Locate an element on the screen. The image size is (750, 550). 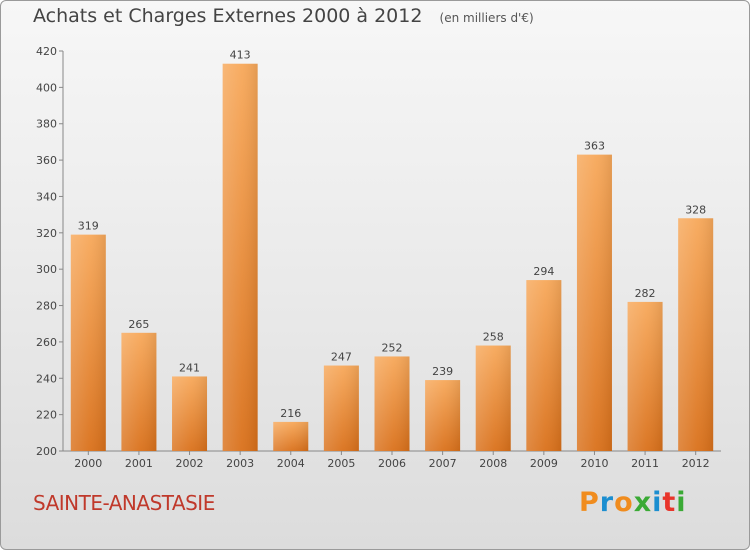
data-label: 282 is located at coordinates (645, 293).